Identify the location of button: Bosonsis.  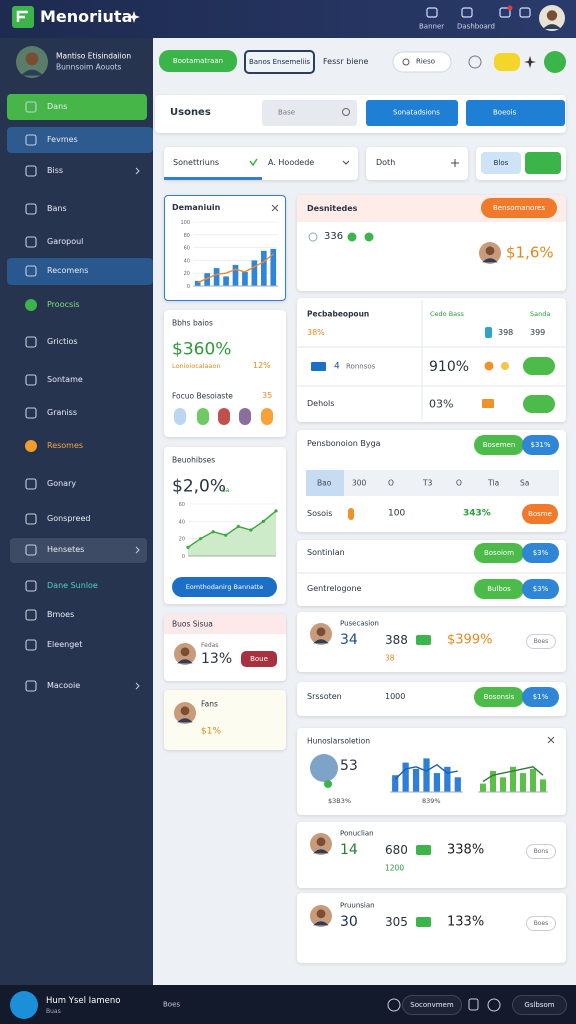
(499, 697).